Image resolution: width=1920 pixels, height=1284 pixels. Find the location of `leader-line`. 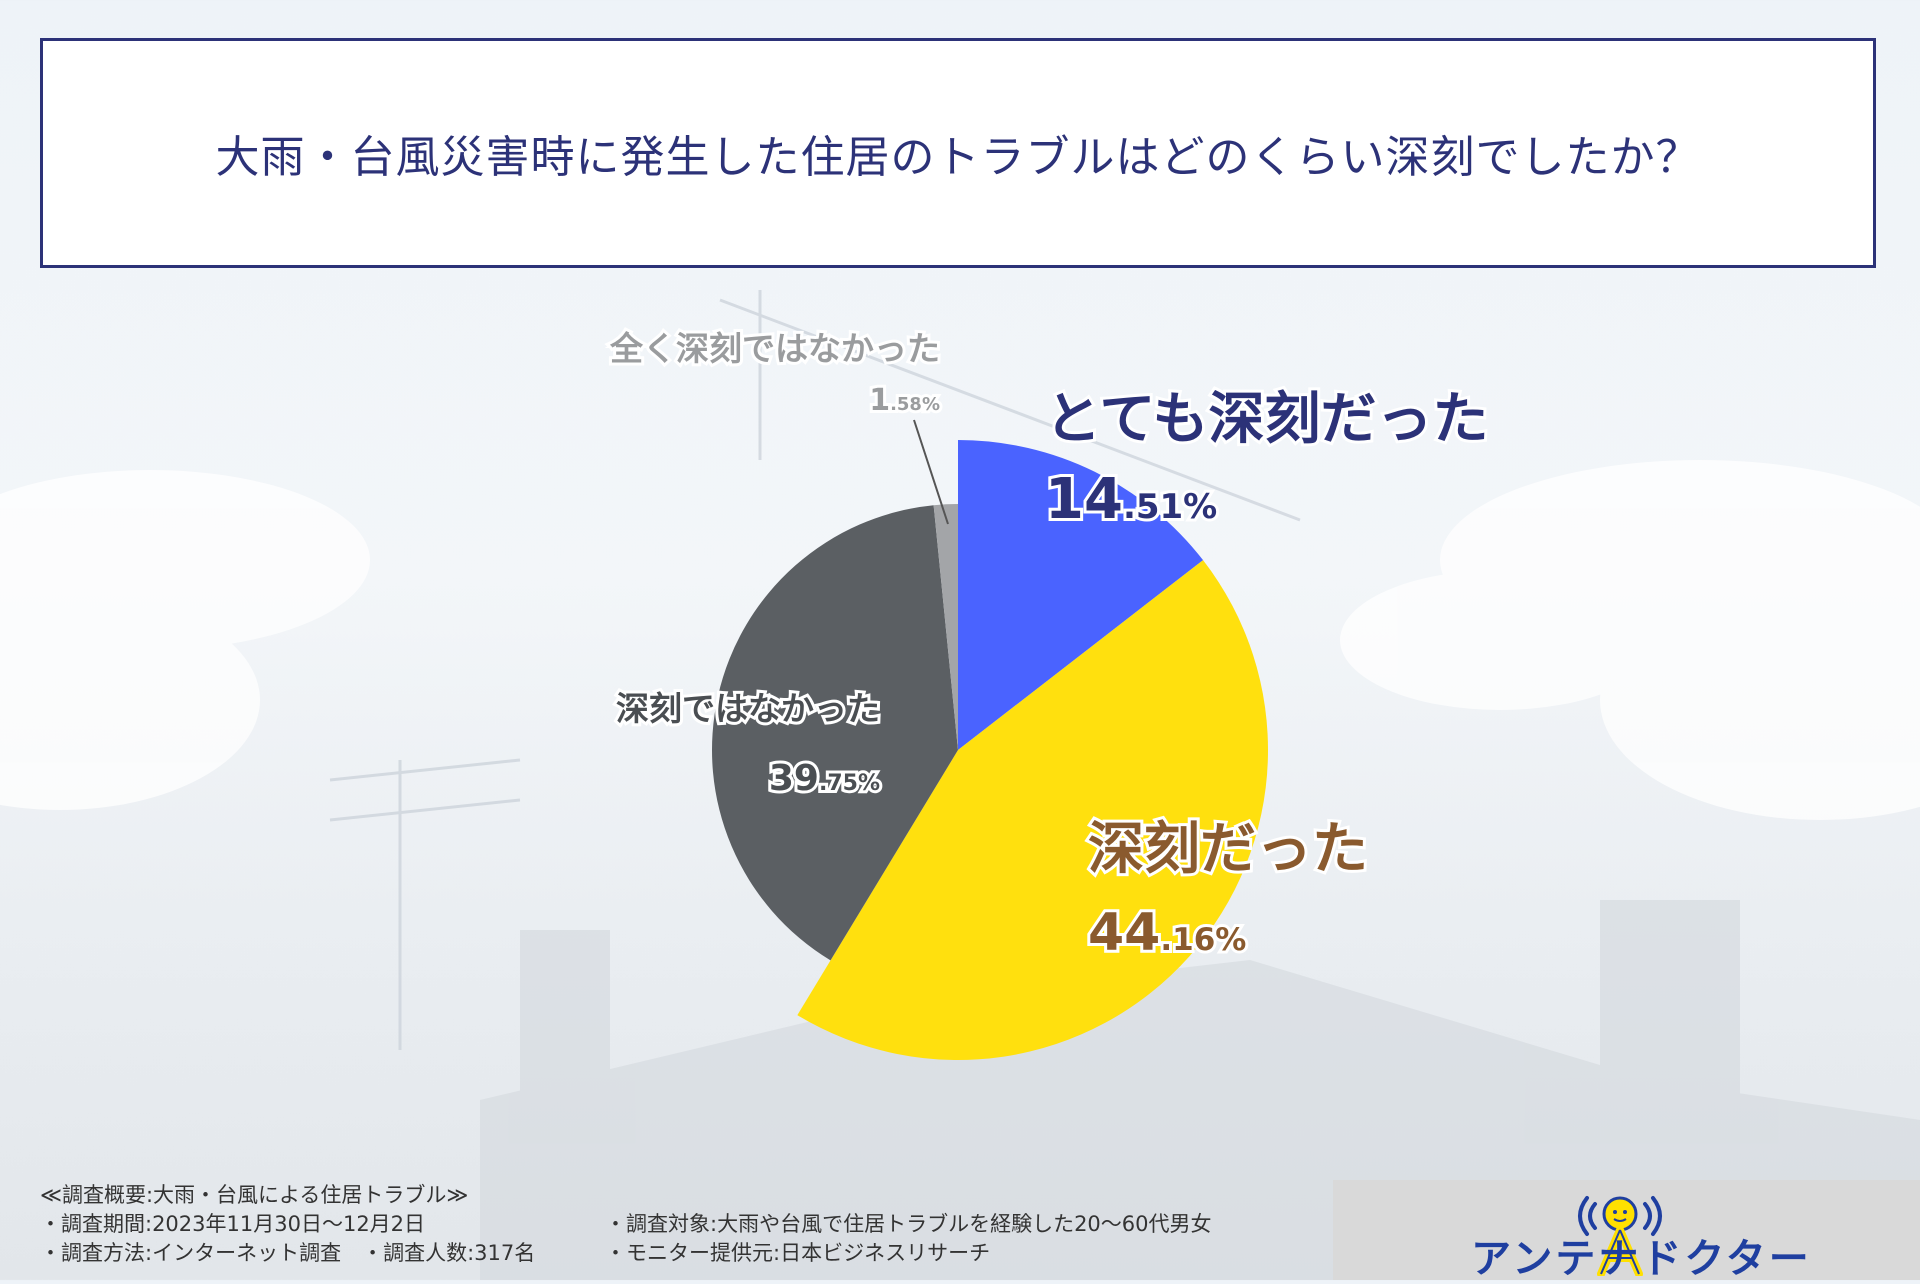

leader-line is located at coordinates (931, 472).